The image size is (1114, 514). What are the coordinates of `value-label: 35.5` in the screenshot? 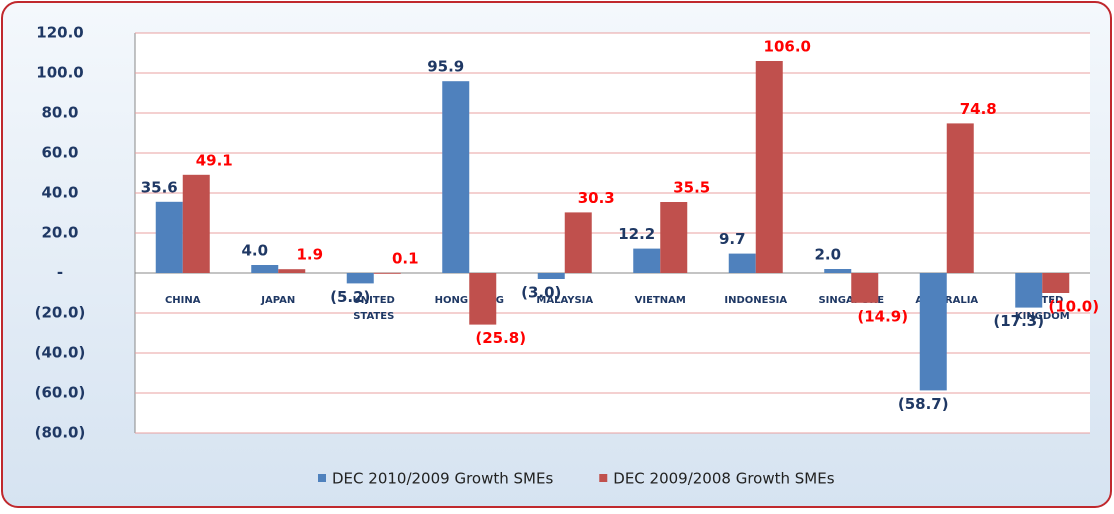 It's located at (691, 188).